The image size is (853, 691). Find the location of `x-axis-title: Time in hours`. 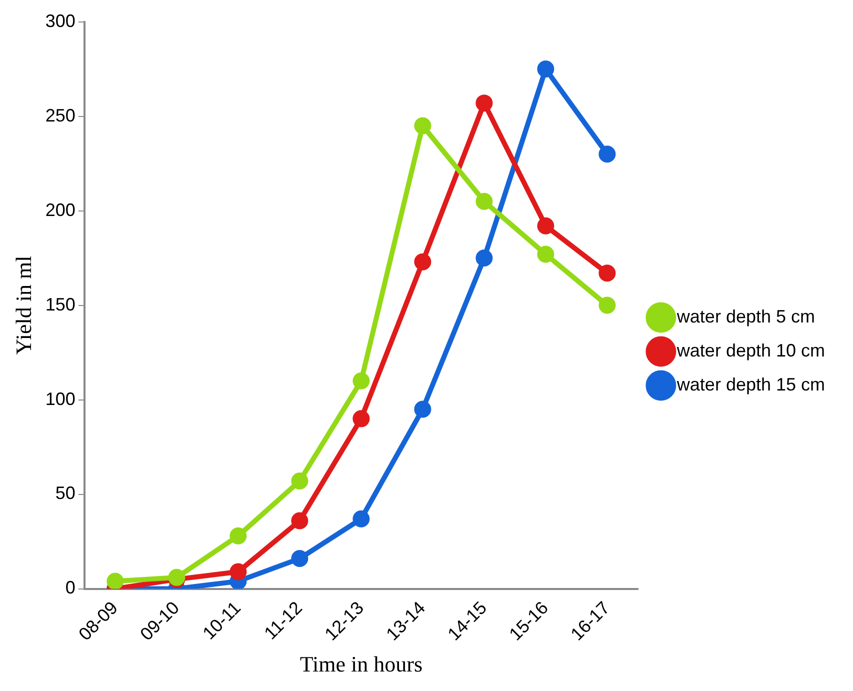

x-axis-title: Time in hours is located at coordinates (361, 664).